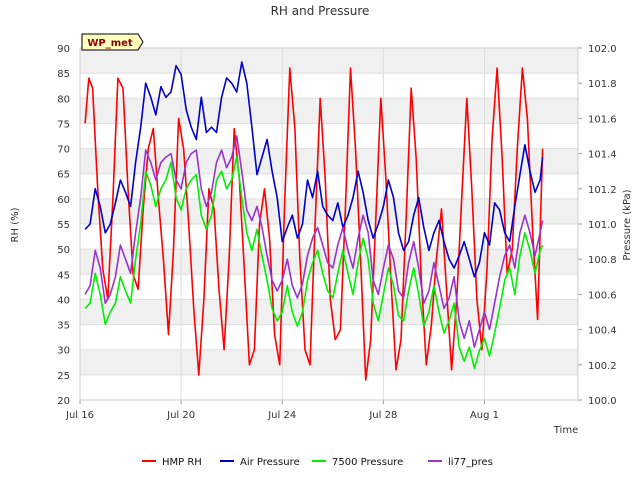  I want to click on y-left-tick-label: 80, so click(63, 99).